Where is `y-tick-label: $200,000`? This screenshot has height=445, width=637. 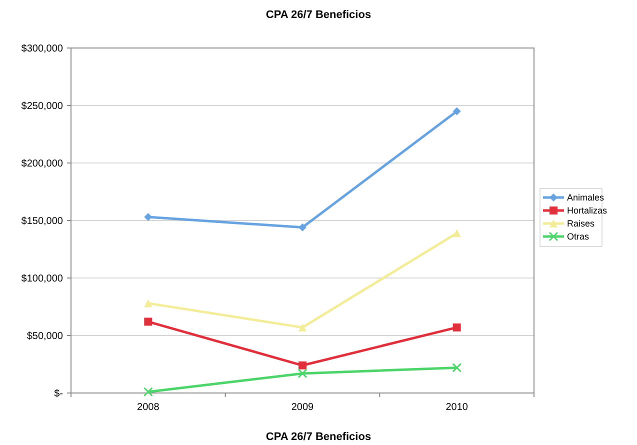 y-tick-label: $200,000 is located at coordinates (42, 164).